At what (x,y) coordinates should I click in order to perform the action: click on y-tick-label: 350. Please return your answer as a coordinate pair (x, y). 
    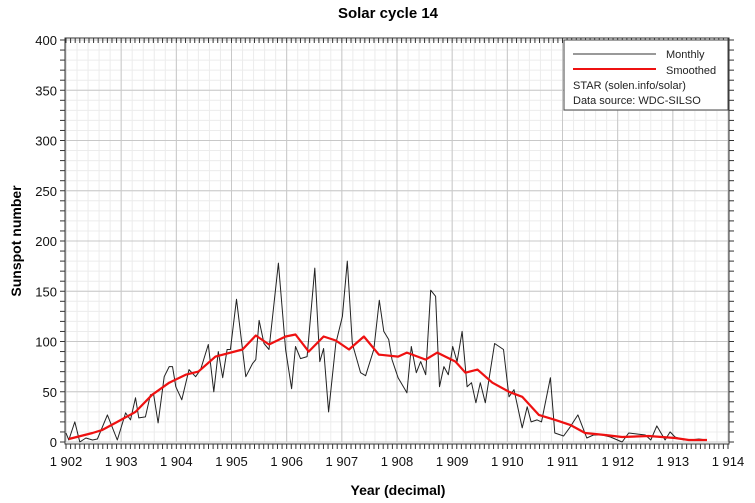
    Looking at the image, I should click on (46, 90).